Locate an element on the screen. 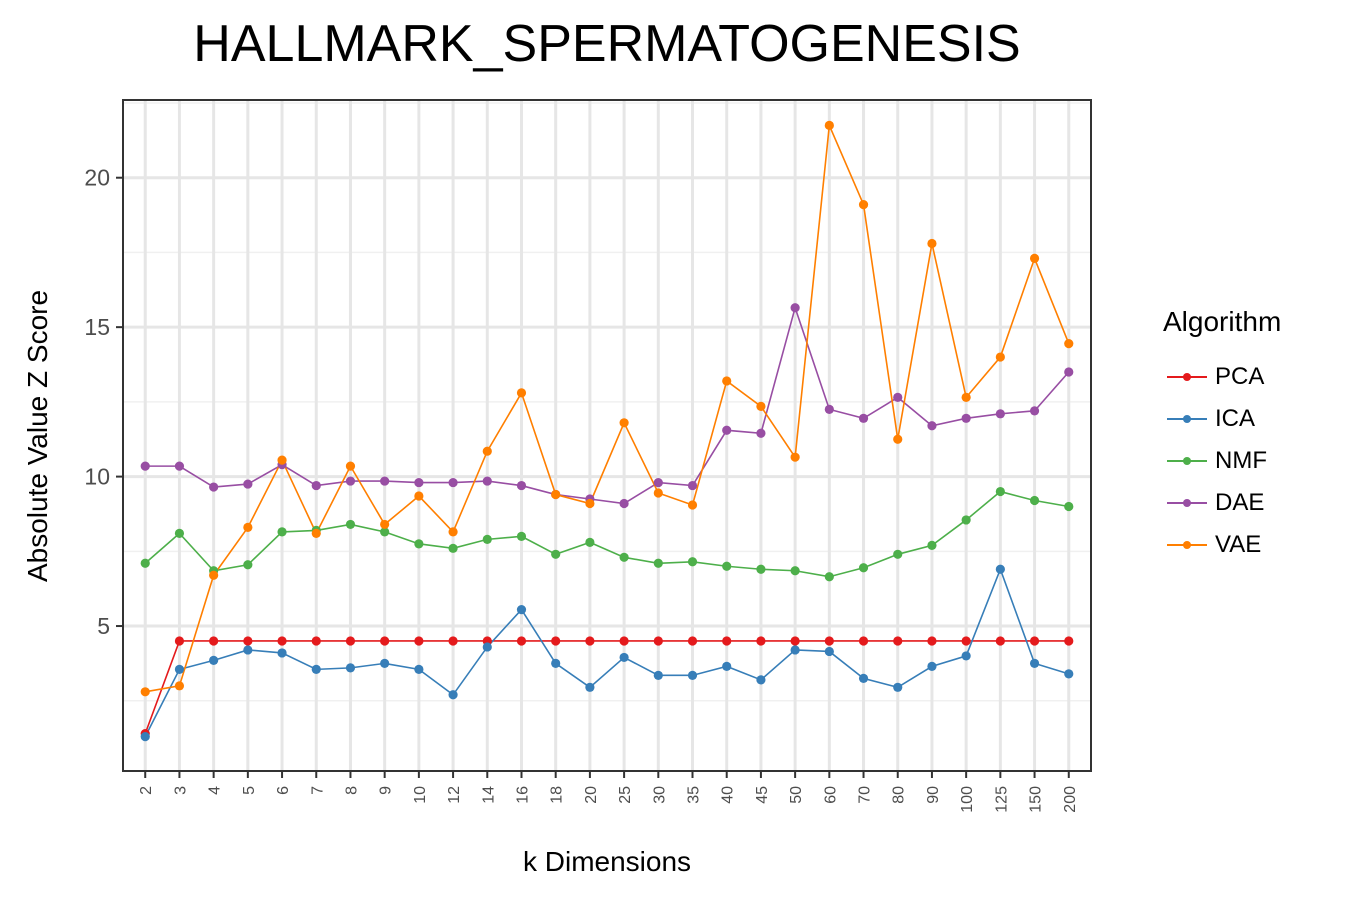 This screenshot has height=900, width=1350. x-tick-label: 125 is located at coordinates (1001, 799).